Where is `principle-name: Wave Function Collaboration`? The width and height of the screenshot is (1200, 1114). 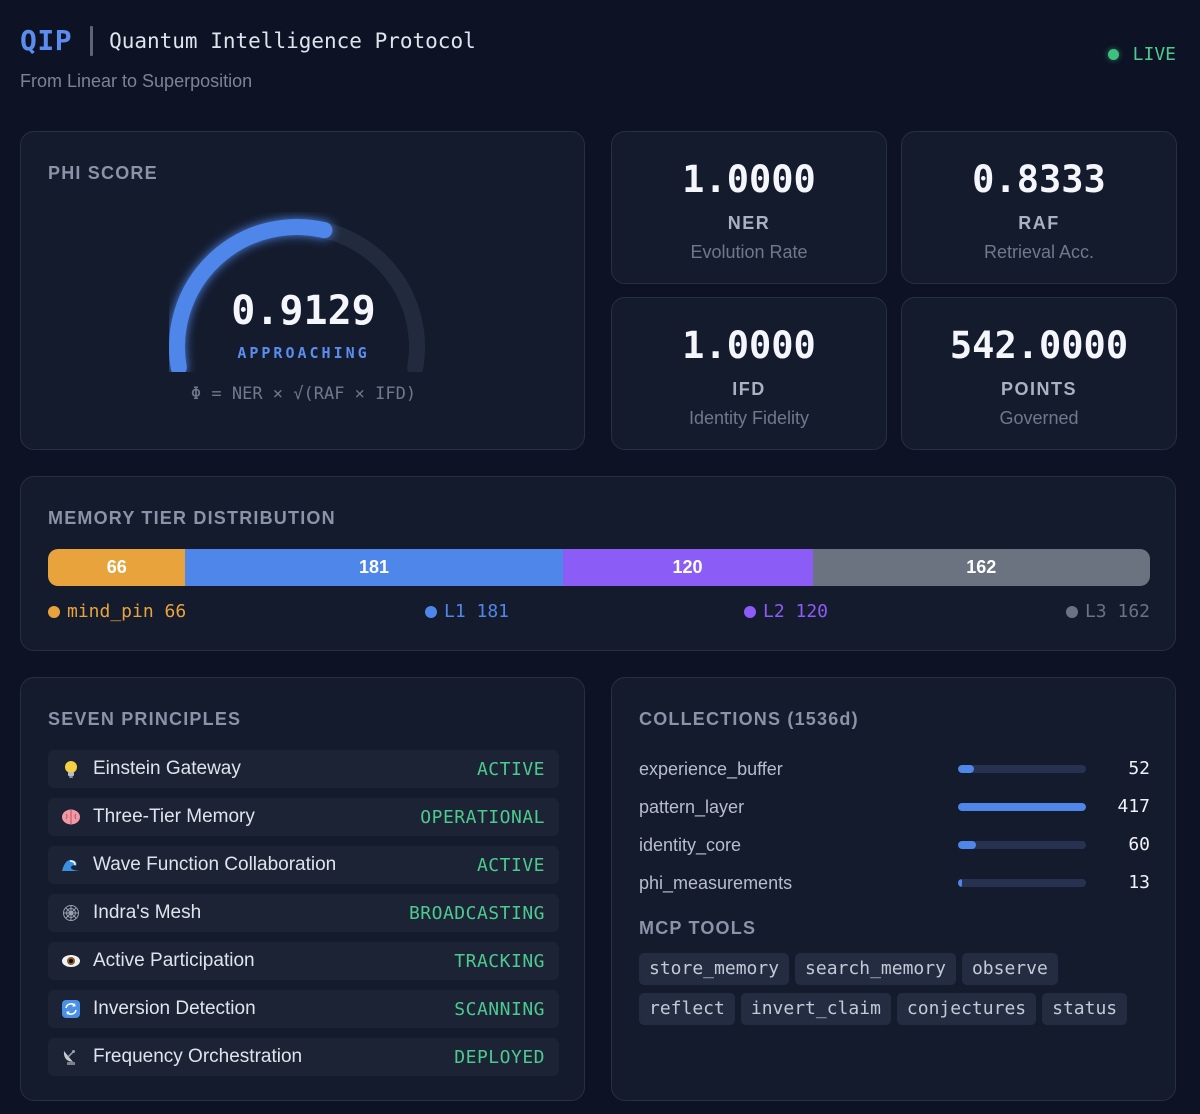 principle-name: Wave Function Collaboration is located at coordinates (215, 864).